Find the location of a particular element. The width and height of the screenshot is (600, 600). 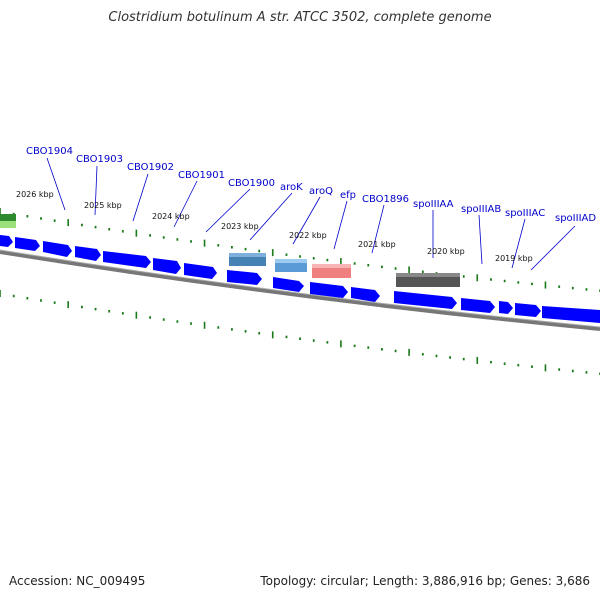

kbp-label: 2026 kbp is located at coordinates (35, 194).